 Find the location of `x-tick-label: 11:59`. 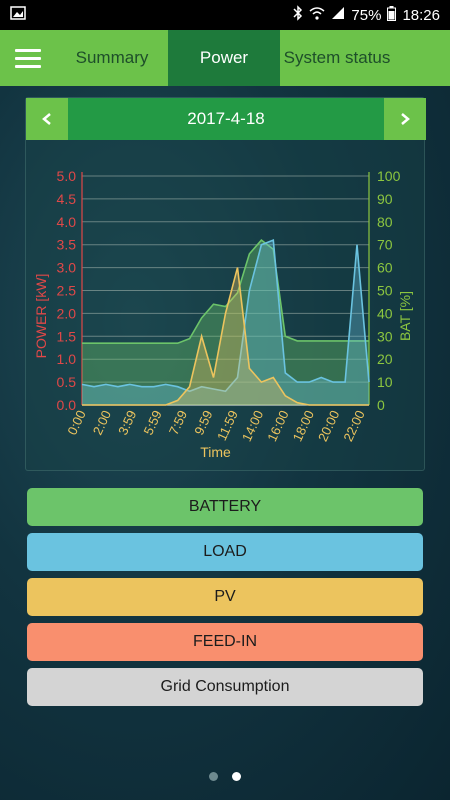

x-tick-label: 11:59 is located at coordinates (227, 425).